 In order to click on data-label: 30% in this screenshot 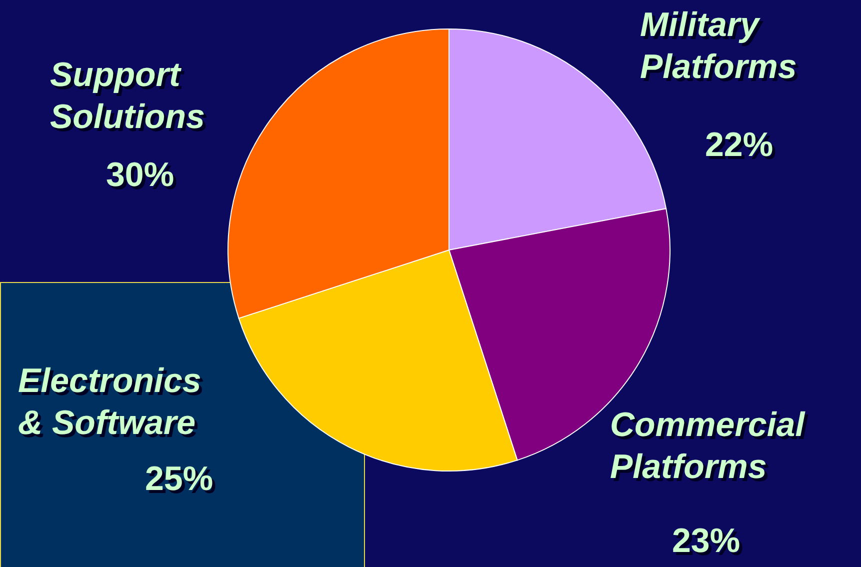, I will do `click(140, 175)`.